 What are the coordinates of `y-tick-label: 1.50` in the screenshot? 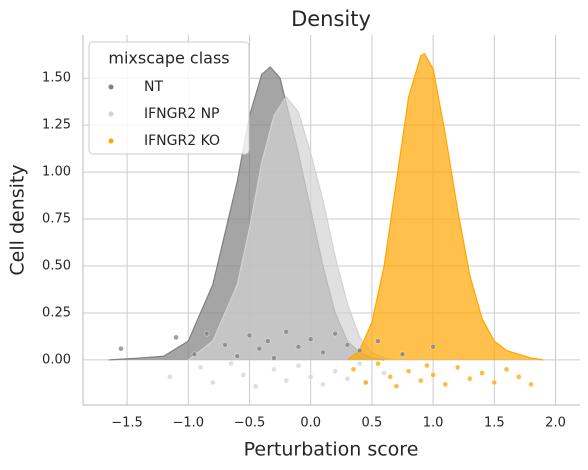 It's located at (56, 78).